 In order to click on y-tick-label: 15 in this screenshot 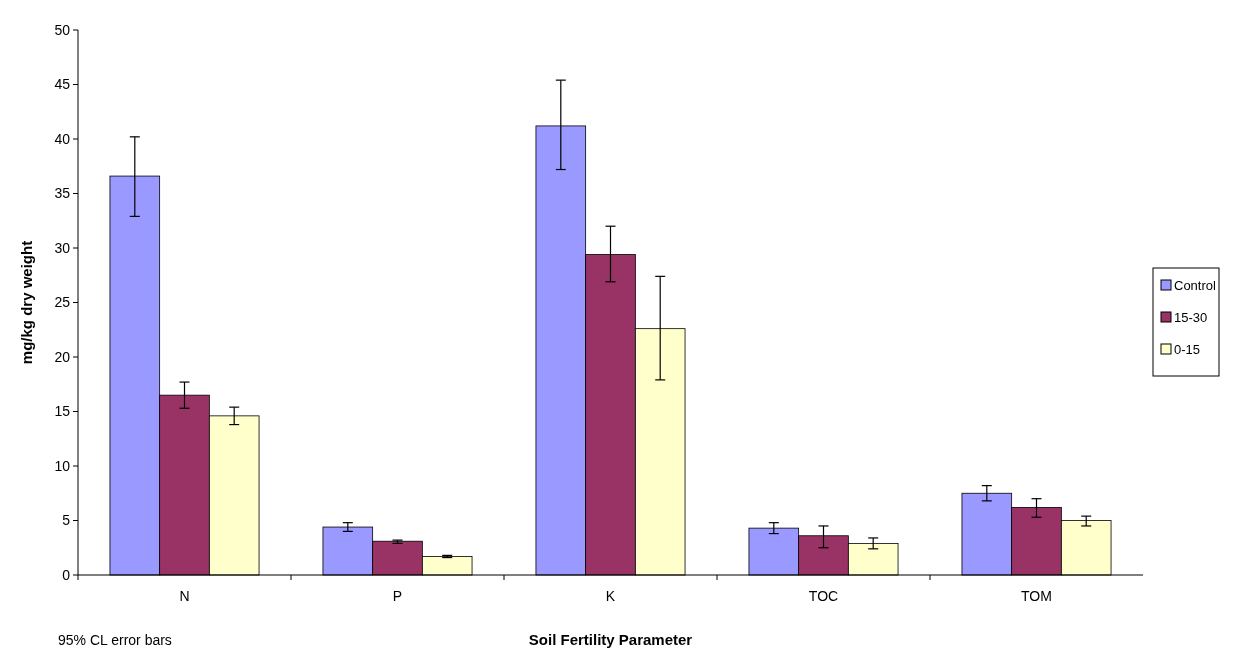, I will do `click(62, 411)`.